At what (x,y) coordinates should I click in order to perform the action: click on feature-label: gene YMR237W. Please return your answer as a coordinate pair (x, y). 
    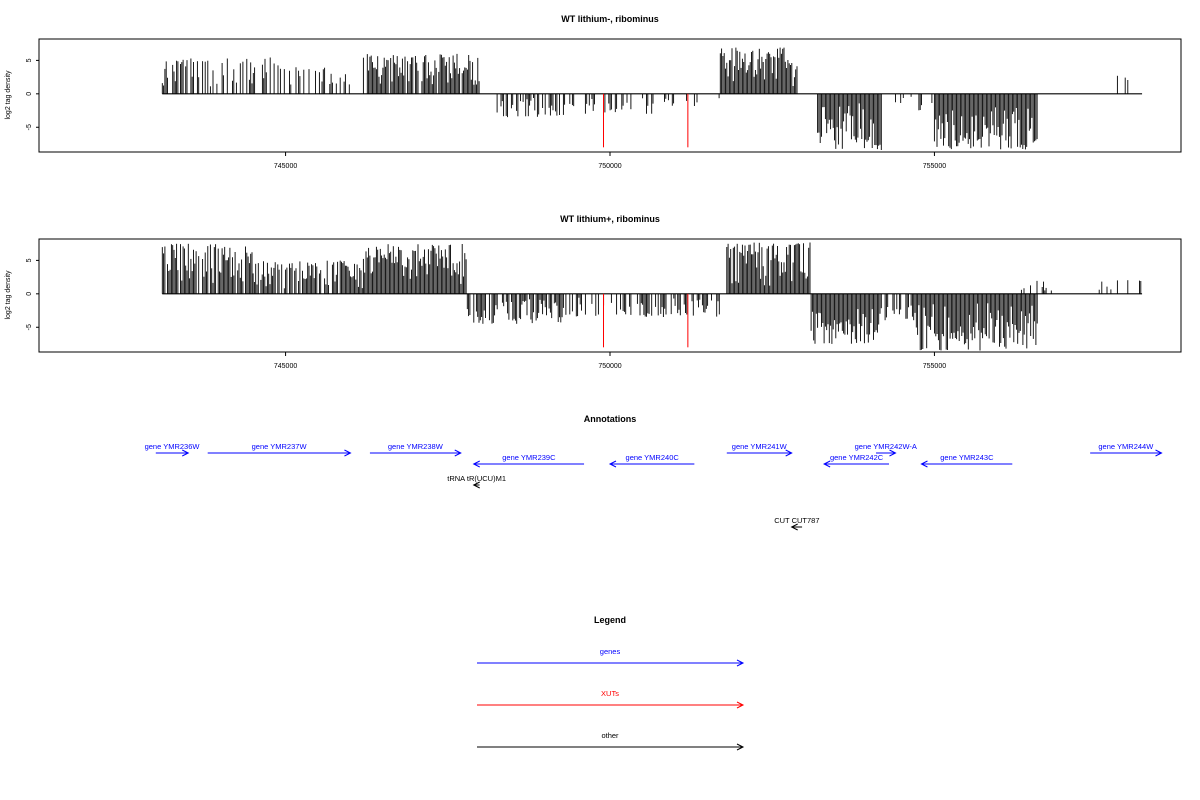
    Looking at the image, I should click on (280, 446).